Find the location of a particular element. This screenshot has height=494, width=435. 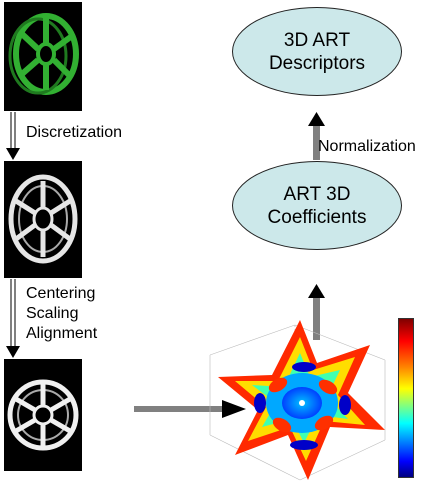

aligned-wheel-image is located at coordinates (43, 415).